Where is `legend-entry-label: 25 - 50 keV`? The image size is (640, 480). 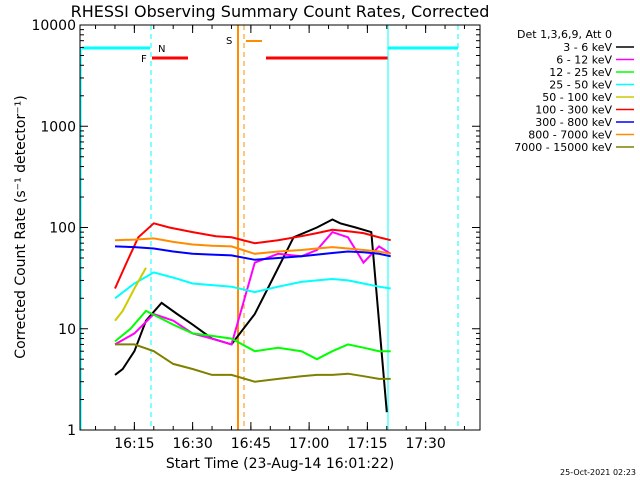
legend-entry-label: 25 - 50 keV is located at coordinates (580, 85).